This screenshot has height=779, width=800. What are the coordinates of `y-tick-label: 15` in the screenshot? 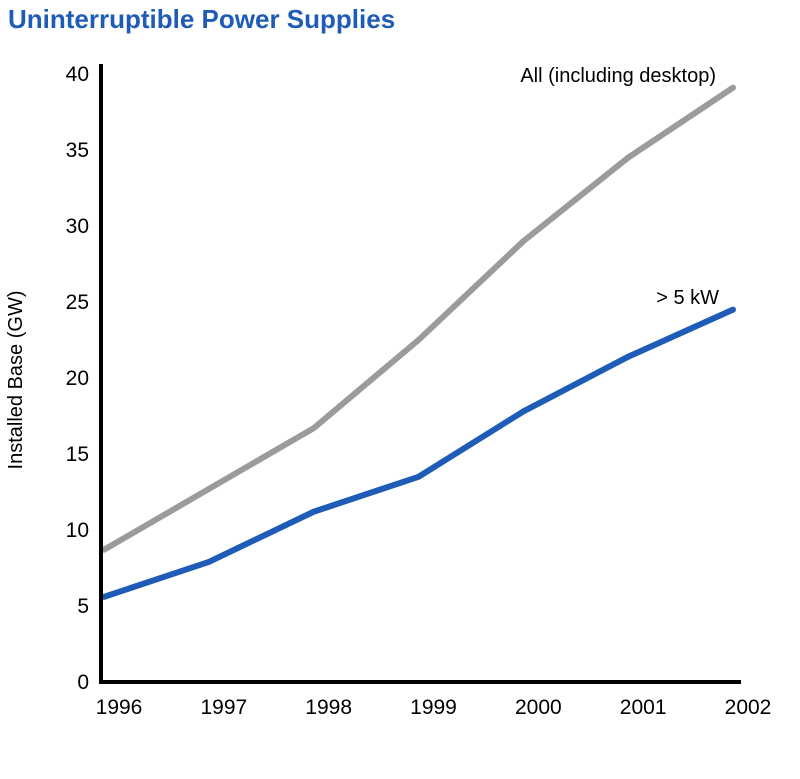 It's located at (77, 454).